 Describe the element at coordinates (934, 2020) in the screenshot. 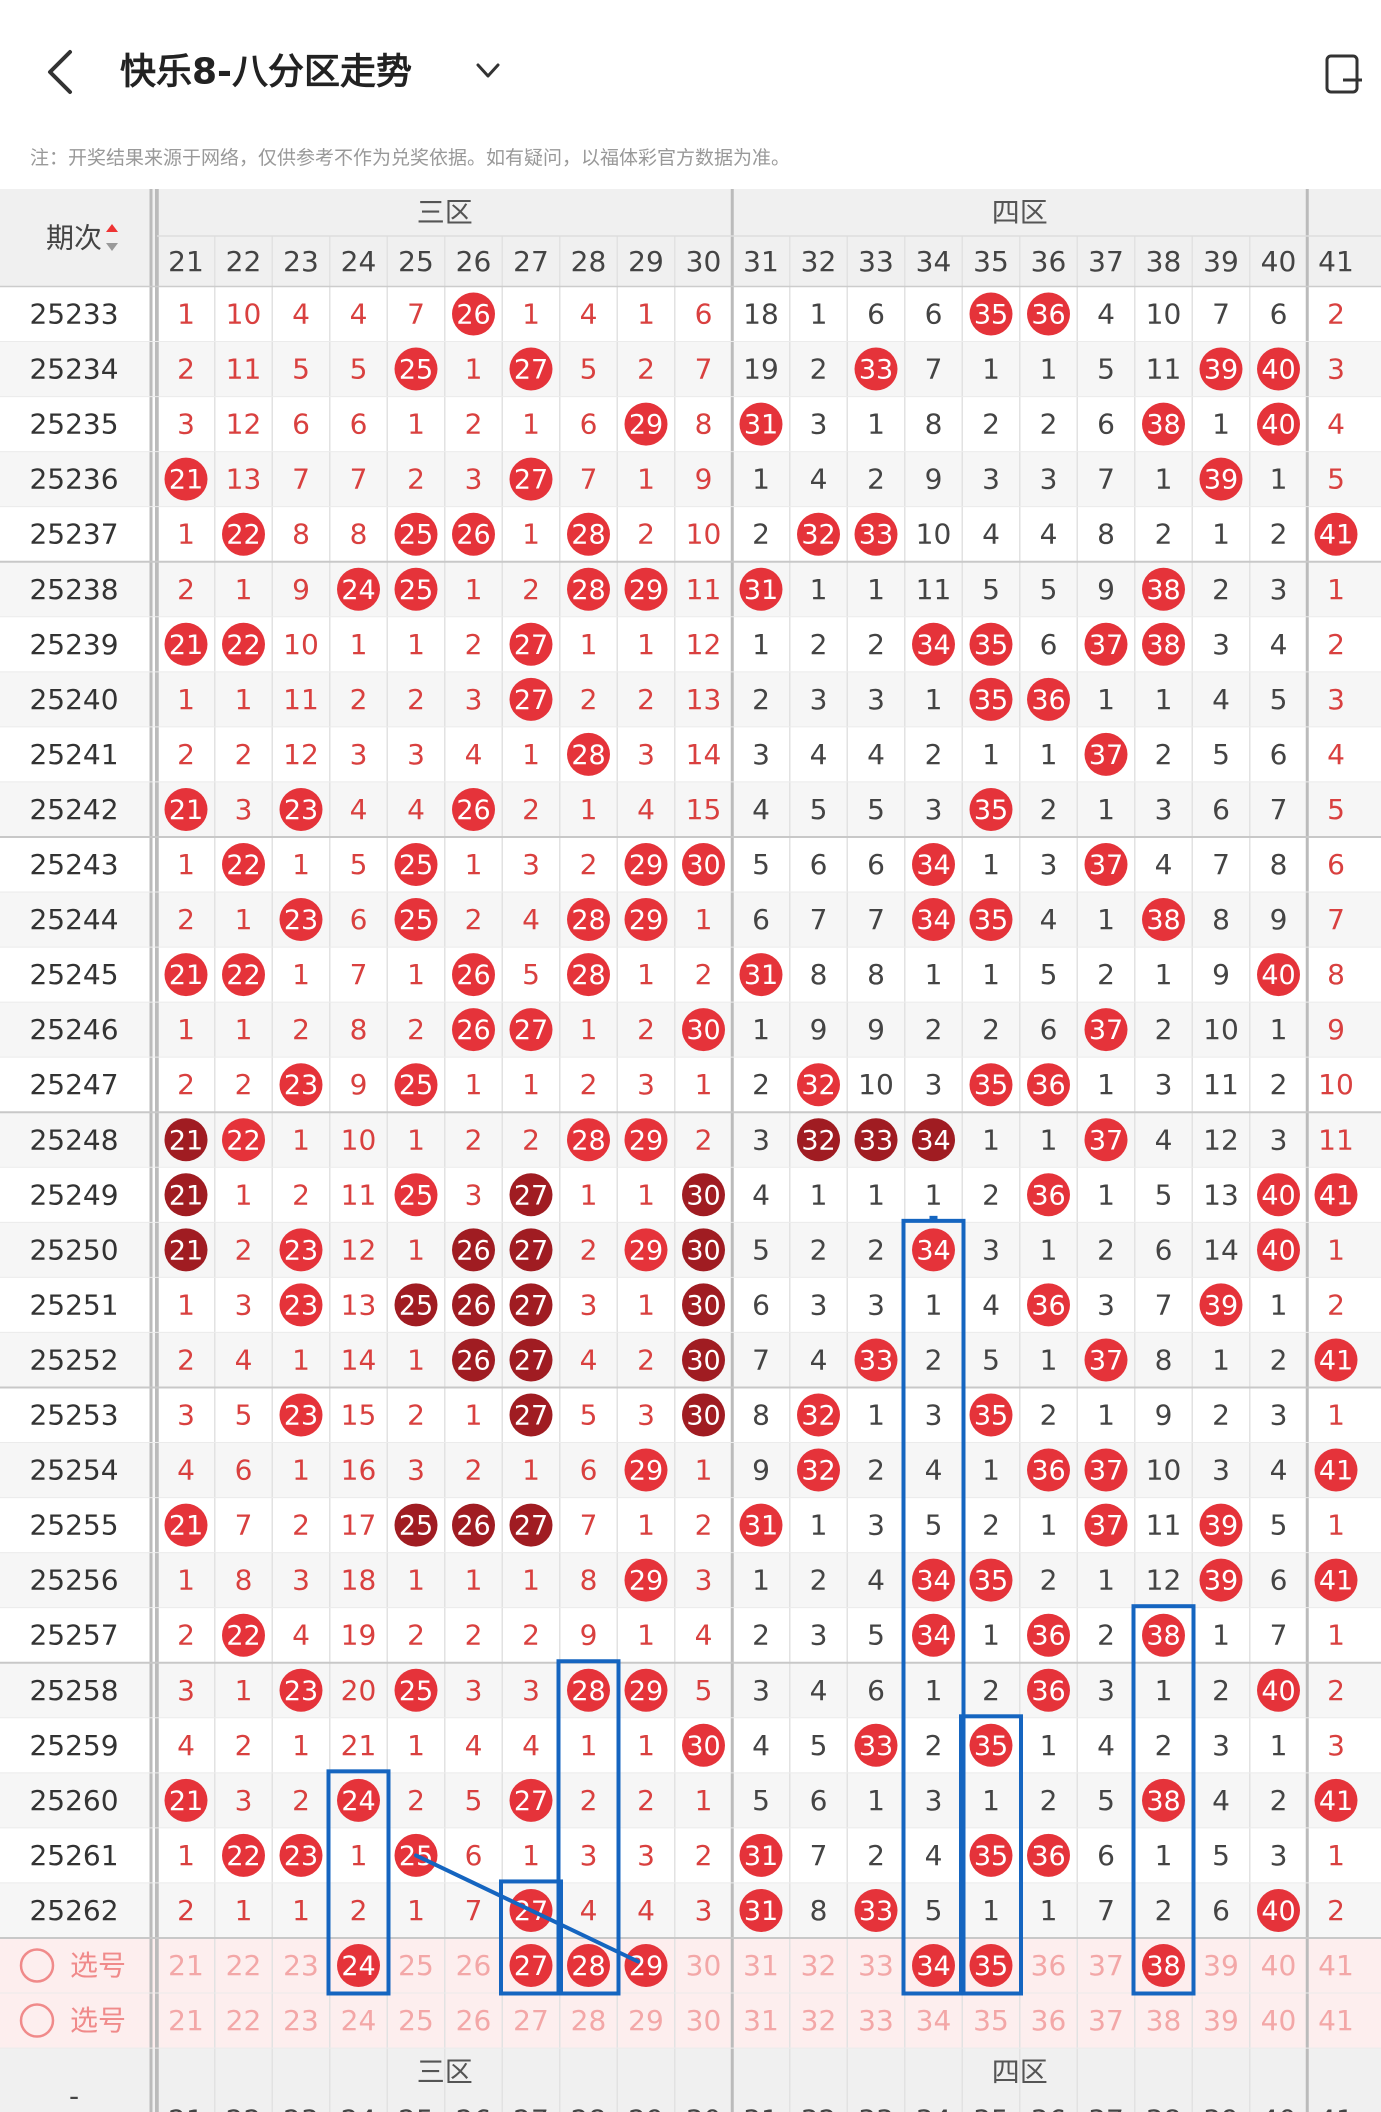

I see `select-number: 34` at that location.